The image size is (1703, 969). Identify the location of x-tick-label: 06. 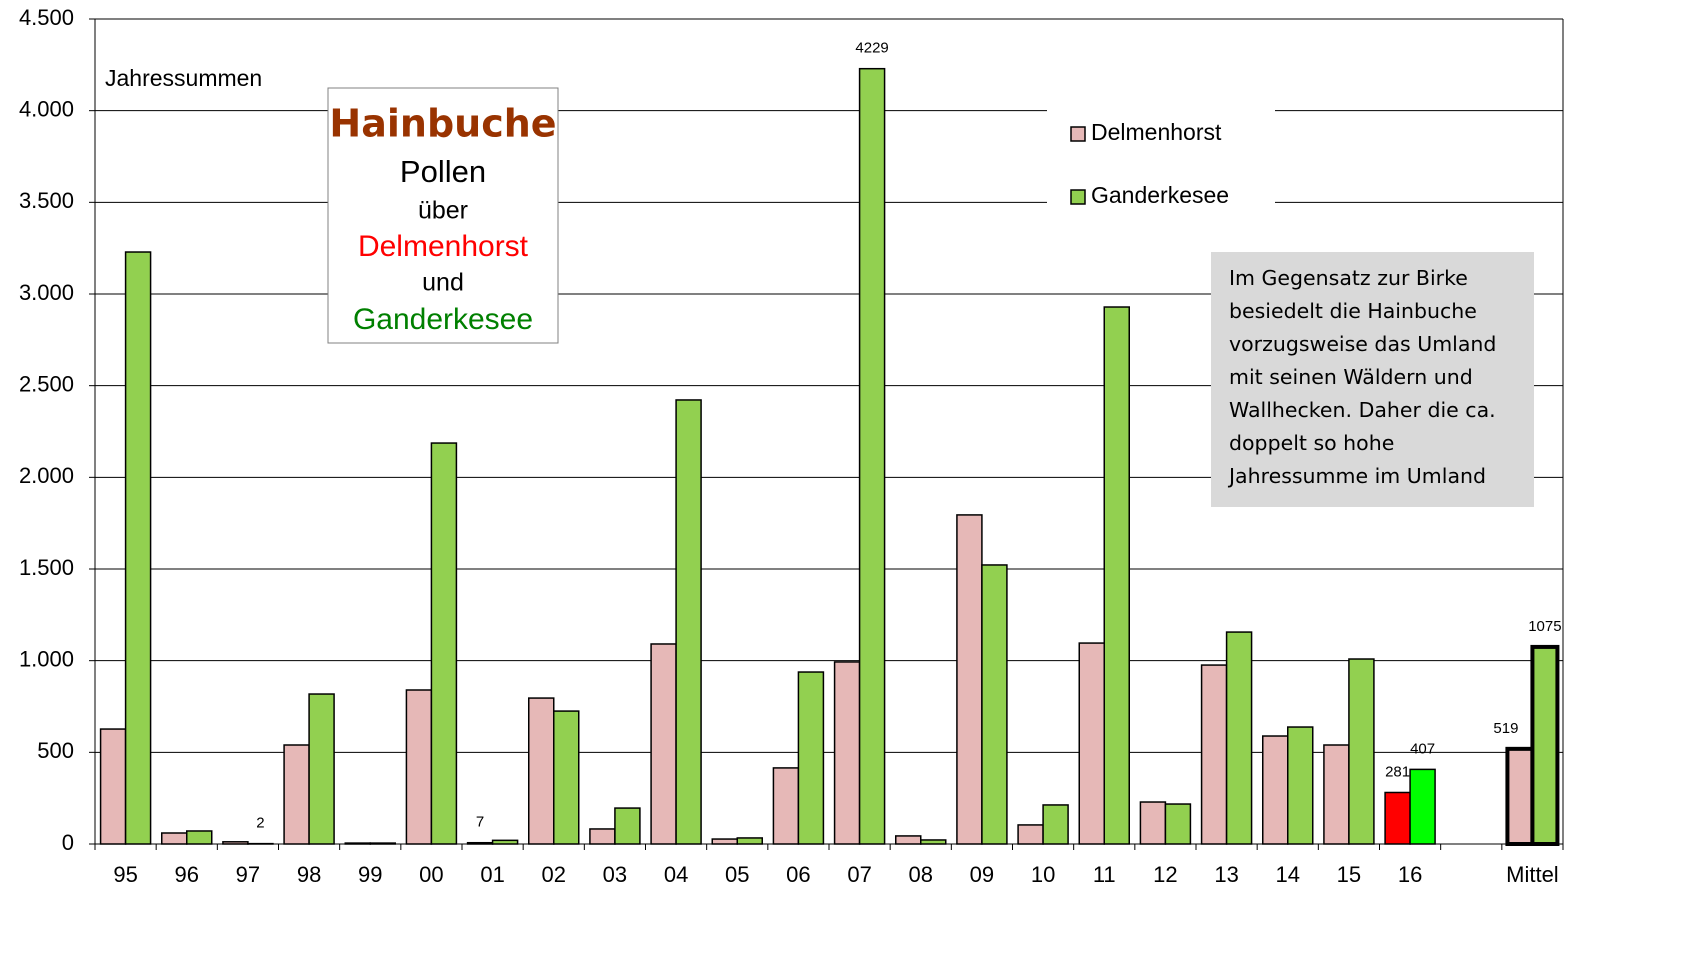
(798, 874).